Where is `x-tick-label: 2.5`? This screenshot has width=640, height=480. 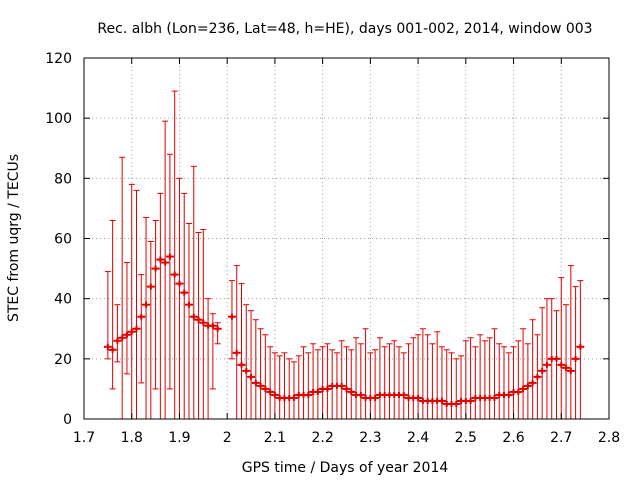
x-tick-label: 2.5 is located at coordinates (466, 438).